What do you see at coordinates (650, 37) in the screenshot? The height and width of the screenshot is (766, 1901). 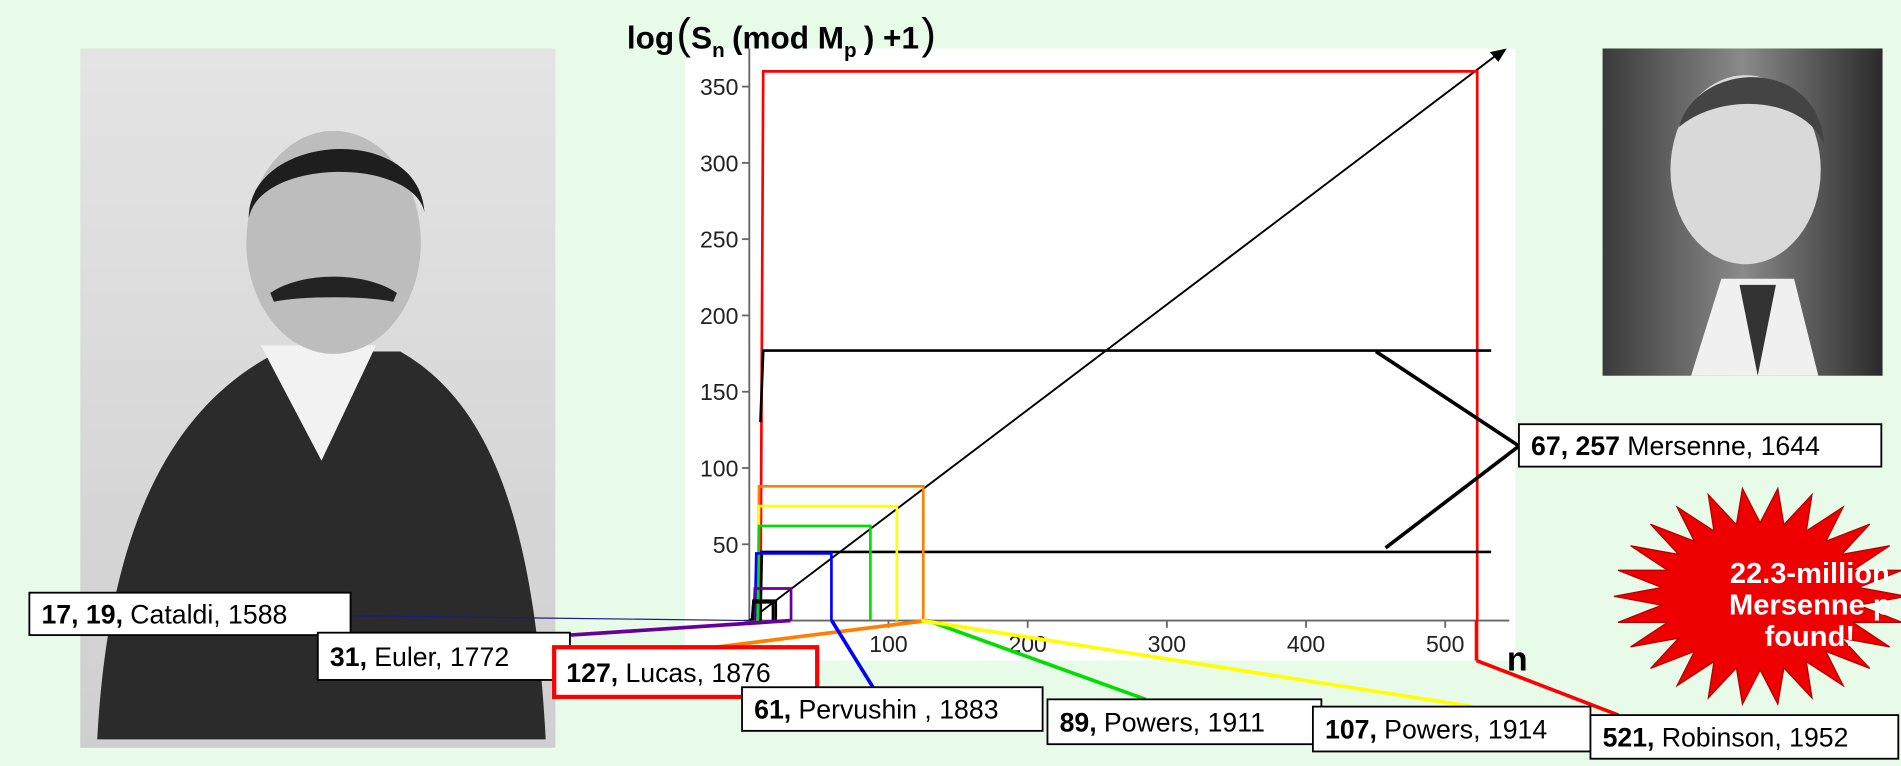 I see `y-axis-title-part: log` at bounding box center [650, 37].